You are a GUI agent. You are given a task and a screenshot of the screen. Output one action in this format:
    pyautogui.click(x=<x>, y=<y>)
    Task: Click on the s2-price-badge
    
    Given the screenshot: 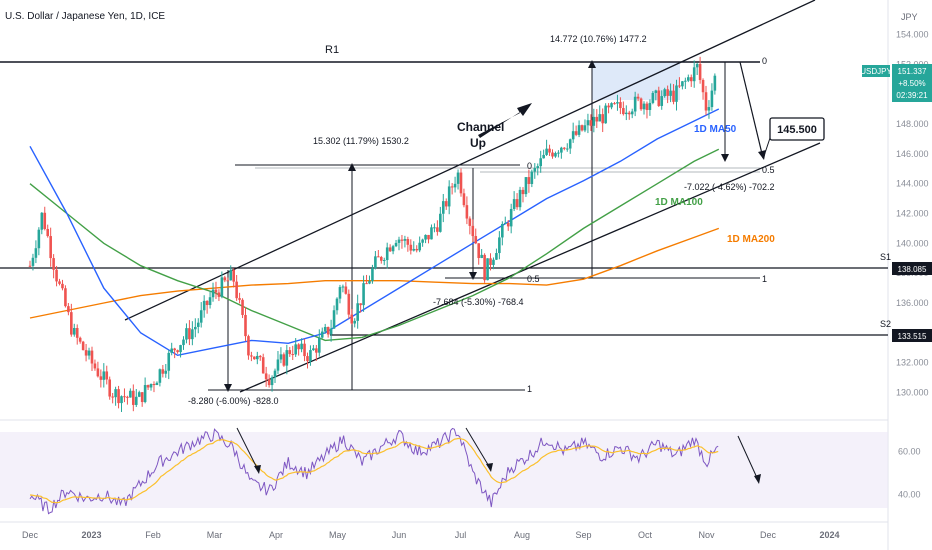 What is the action you would take?
    pyautogui.click(x=912, y=335)
    